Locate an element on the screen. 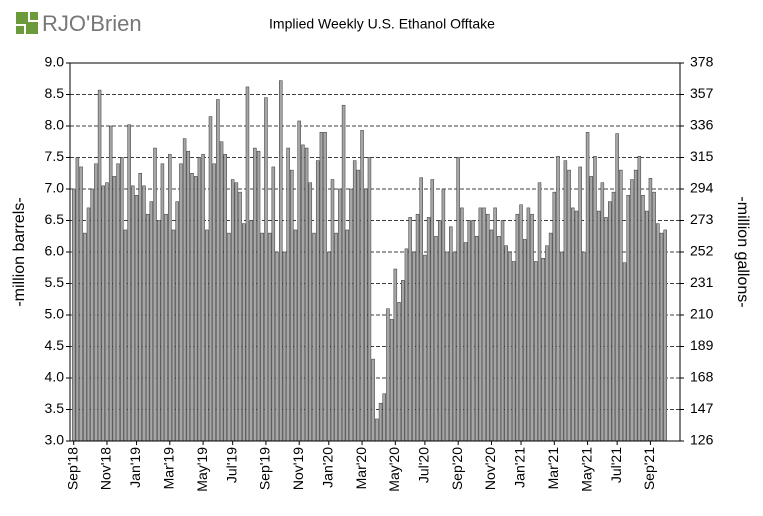  x-tick-label: Jan'19 is located at coordinates (135, 467).